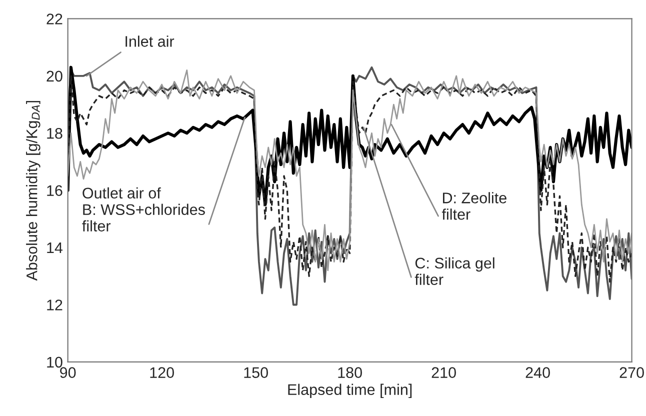  I want to click on y-tick-label: 20, so click(54, 76).